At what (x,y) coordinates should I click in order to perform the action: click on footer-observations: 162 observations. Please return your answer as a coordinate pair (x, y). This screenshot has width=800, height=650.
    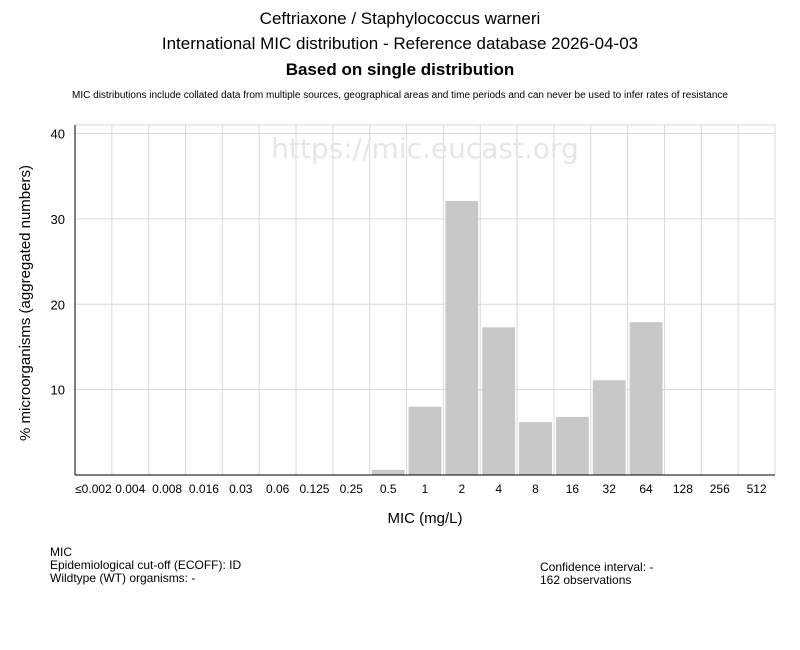
    Looking at the image, I should click on (586, 580).